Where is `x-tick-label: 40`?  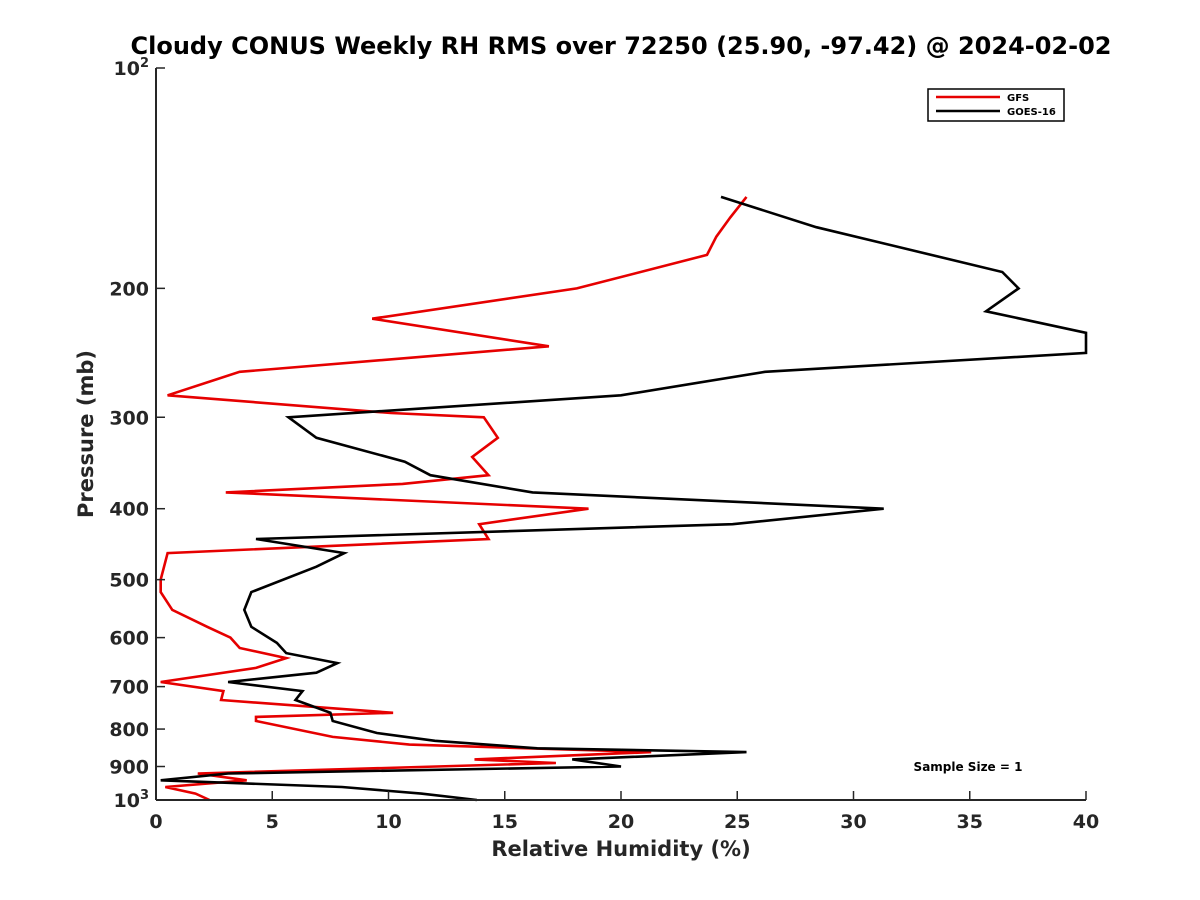 x-tick-label: 40 is located at coordinates (1086, 822).